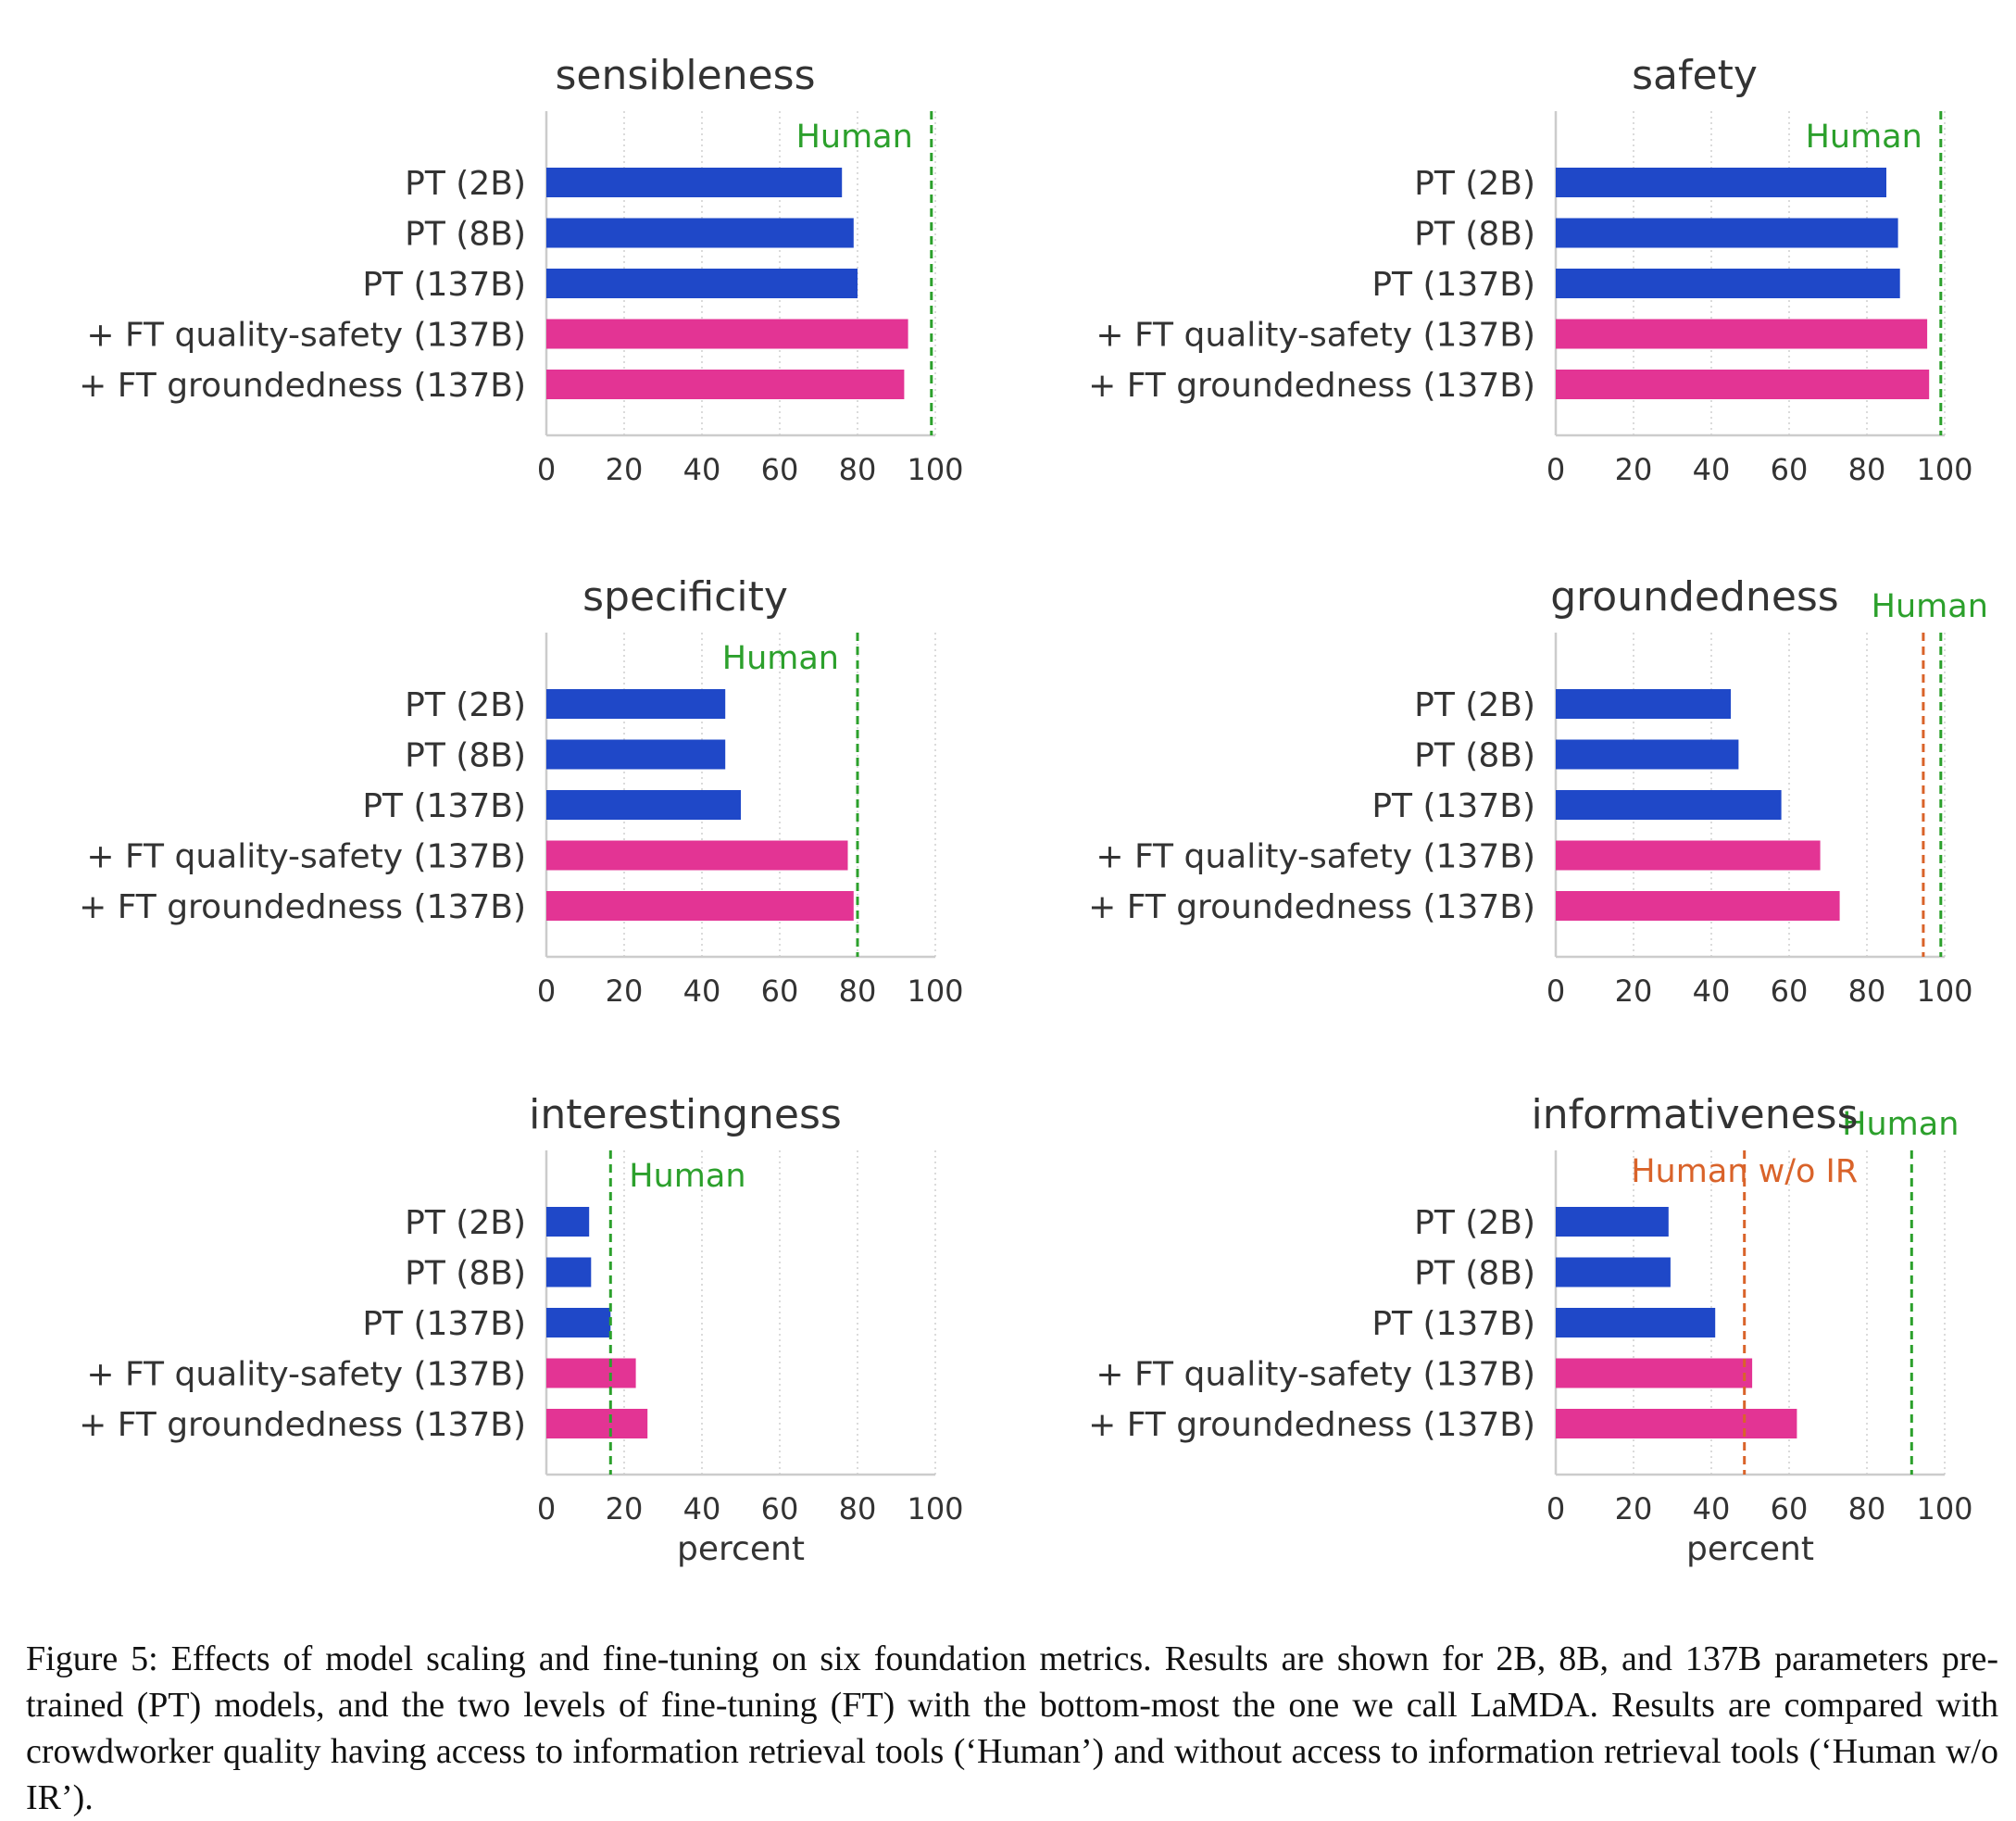  Describe the element at coordinates (741, 1549) in the screenshot. I see `x-axis-label: percent` at that location.